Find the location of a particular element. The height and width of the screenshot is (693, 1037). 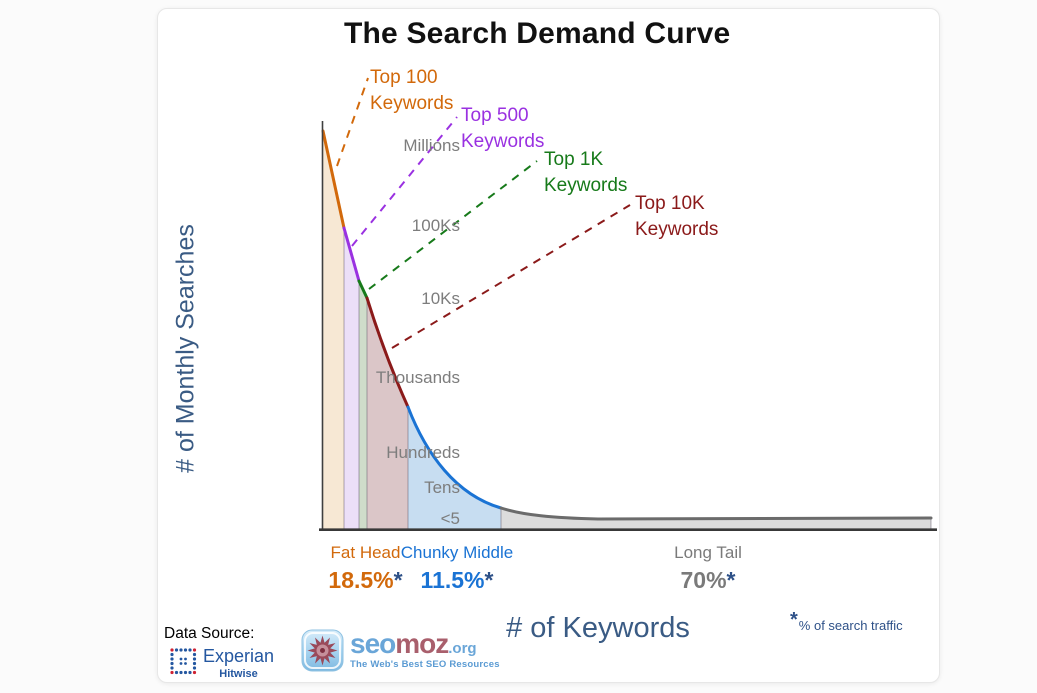

y-tick-tens: Tens is located at coordinates (442, 487).